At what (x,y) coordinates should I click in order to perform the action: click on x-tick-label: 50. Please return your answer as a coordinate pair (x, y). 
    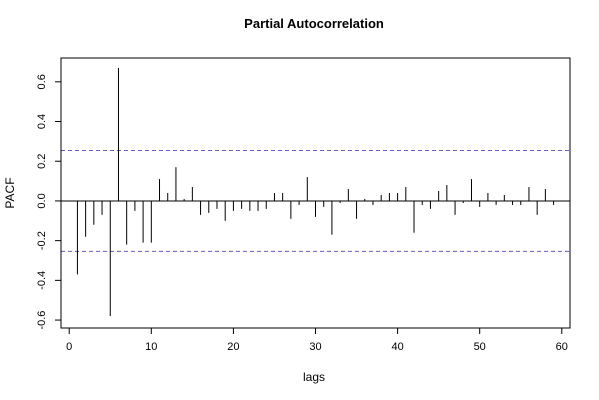
    Looking at the image, I should click on (480, 347).